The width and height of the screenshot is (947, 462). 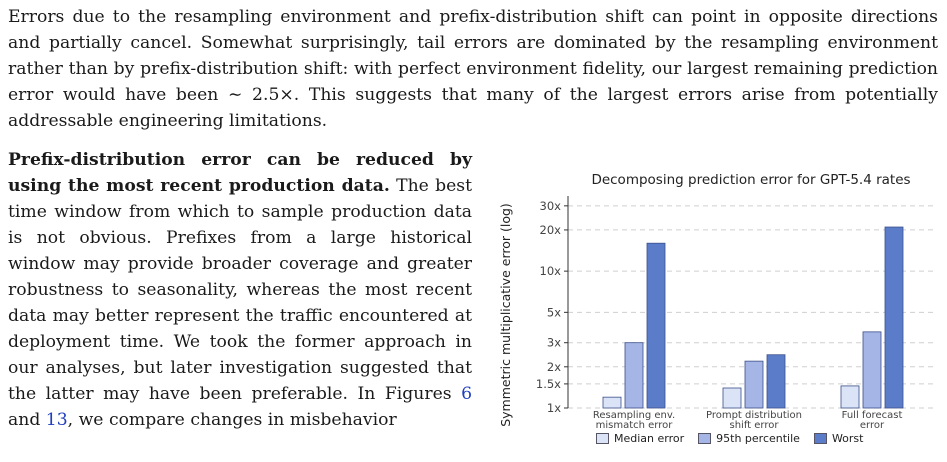 I want to click on x-tick-label: mismatch error, so click(x=635, y=424).